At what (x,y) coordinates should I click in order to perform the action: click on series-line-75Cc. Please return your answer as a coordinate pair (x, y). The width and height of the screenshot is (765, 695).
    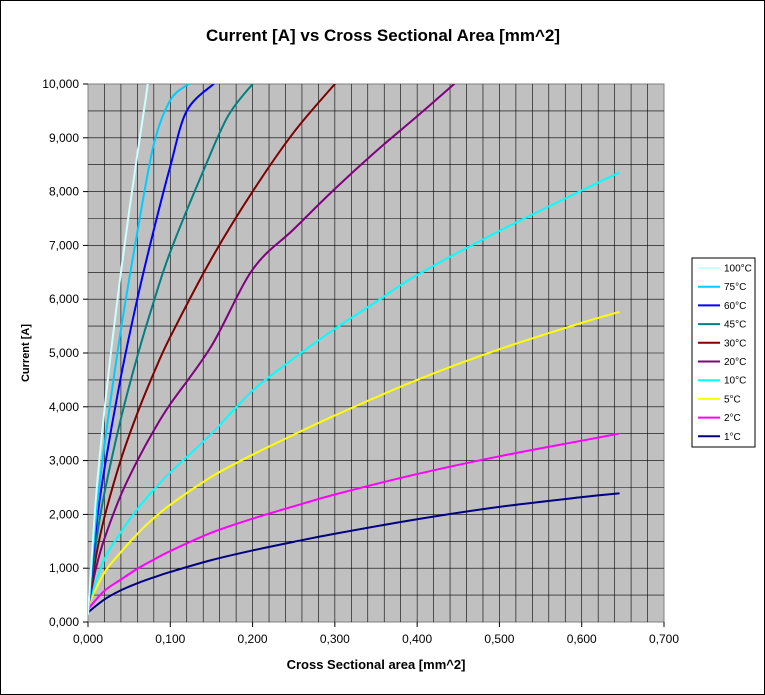
    Looking at the image, I should click on (139, 349).